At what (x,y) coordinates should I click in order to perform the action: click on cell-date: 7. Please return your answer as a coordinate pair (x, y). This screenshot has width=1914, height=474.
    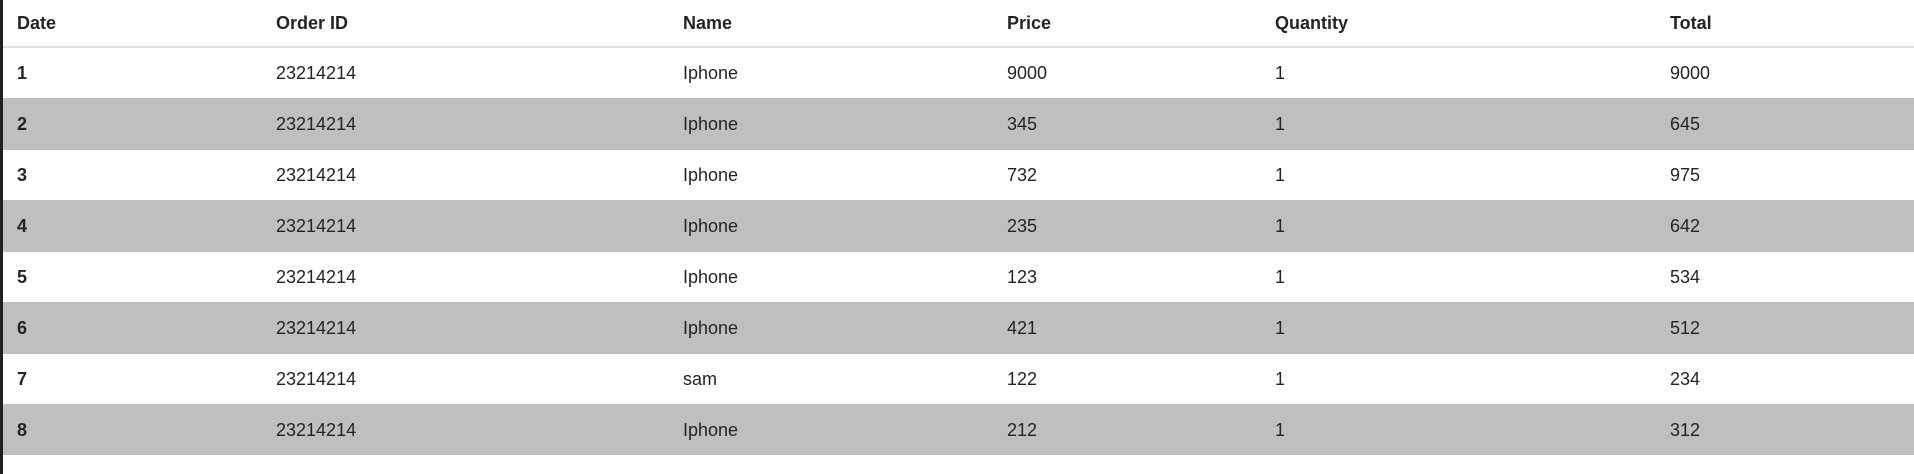
    Looking at the image, I should click on (132, 379).